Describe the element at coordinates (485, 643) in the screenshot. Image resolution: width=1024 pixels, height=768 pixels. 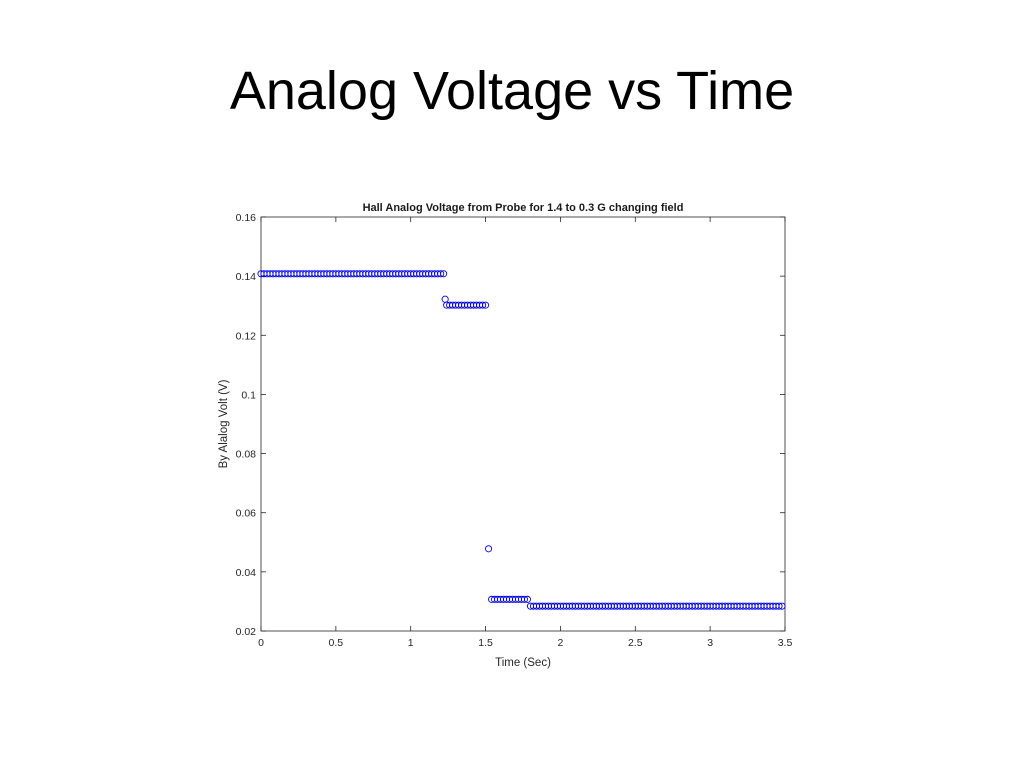
I see `x-tick-label: 1.5` at that location.